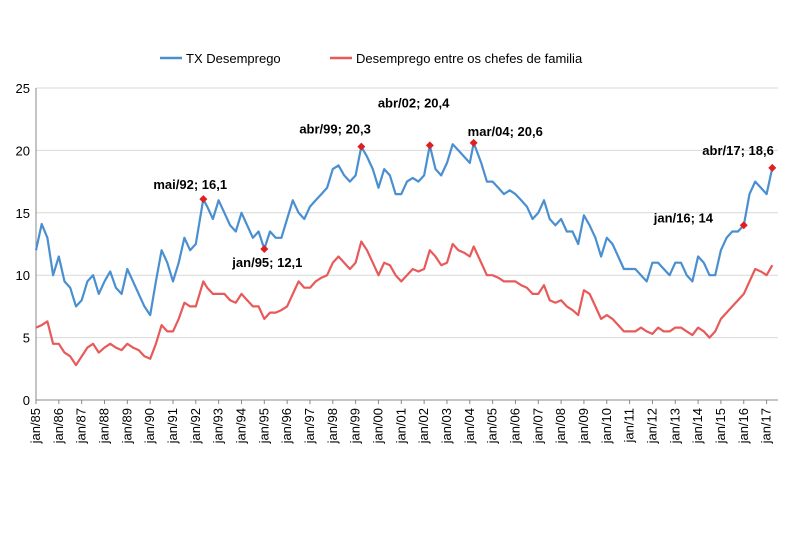  I want to click on x-tick-label: jan/10, so click(606, 426).